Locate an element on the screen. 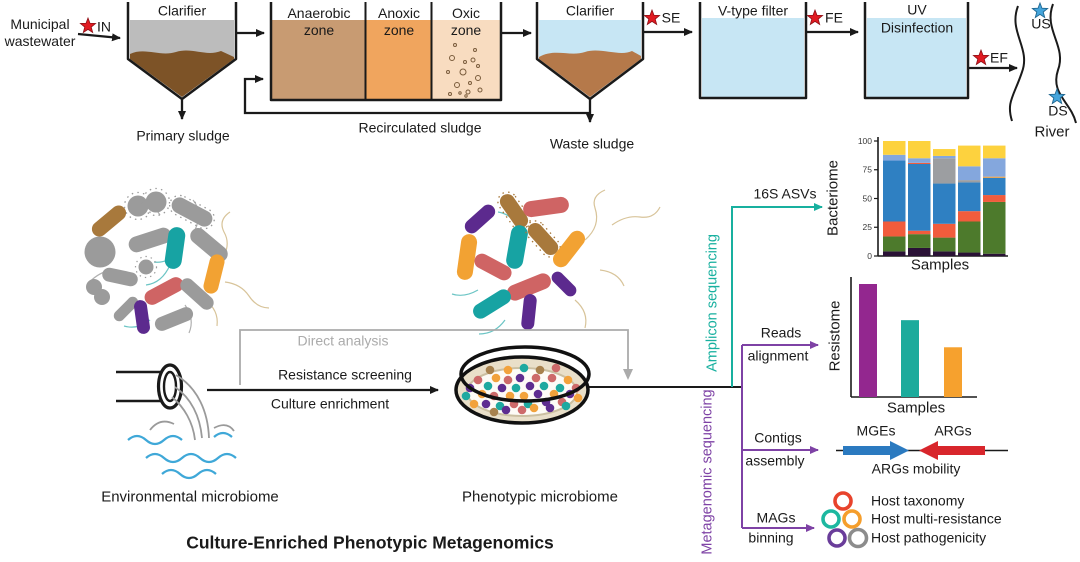 This screenshot has width=1080, height=562. host-pathogenicity-label: Host pathogenicity is located at coordinates (929, 537).